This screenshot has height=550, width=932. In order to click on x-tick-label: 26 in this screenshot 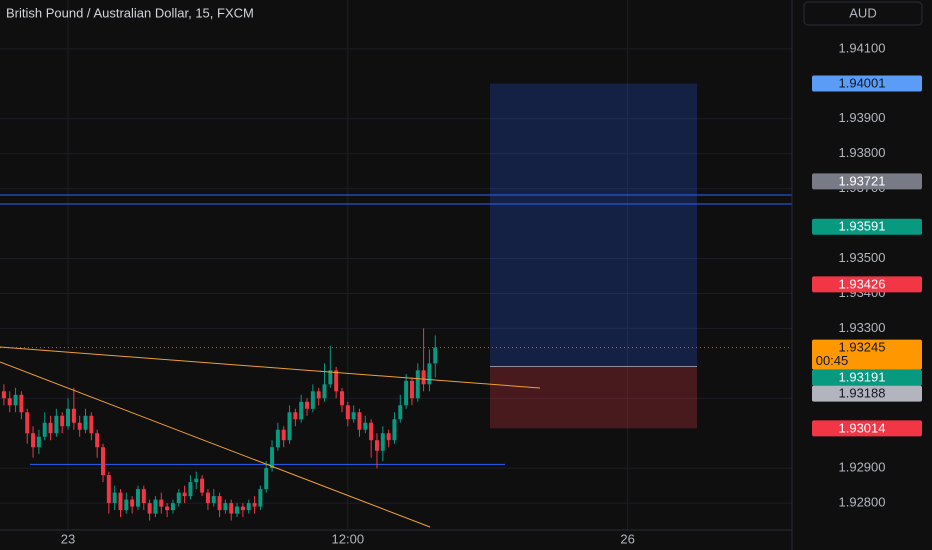, I will do `click(627, 538)`.